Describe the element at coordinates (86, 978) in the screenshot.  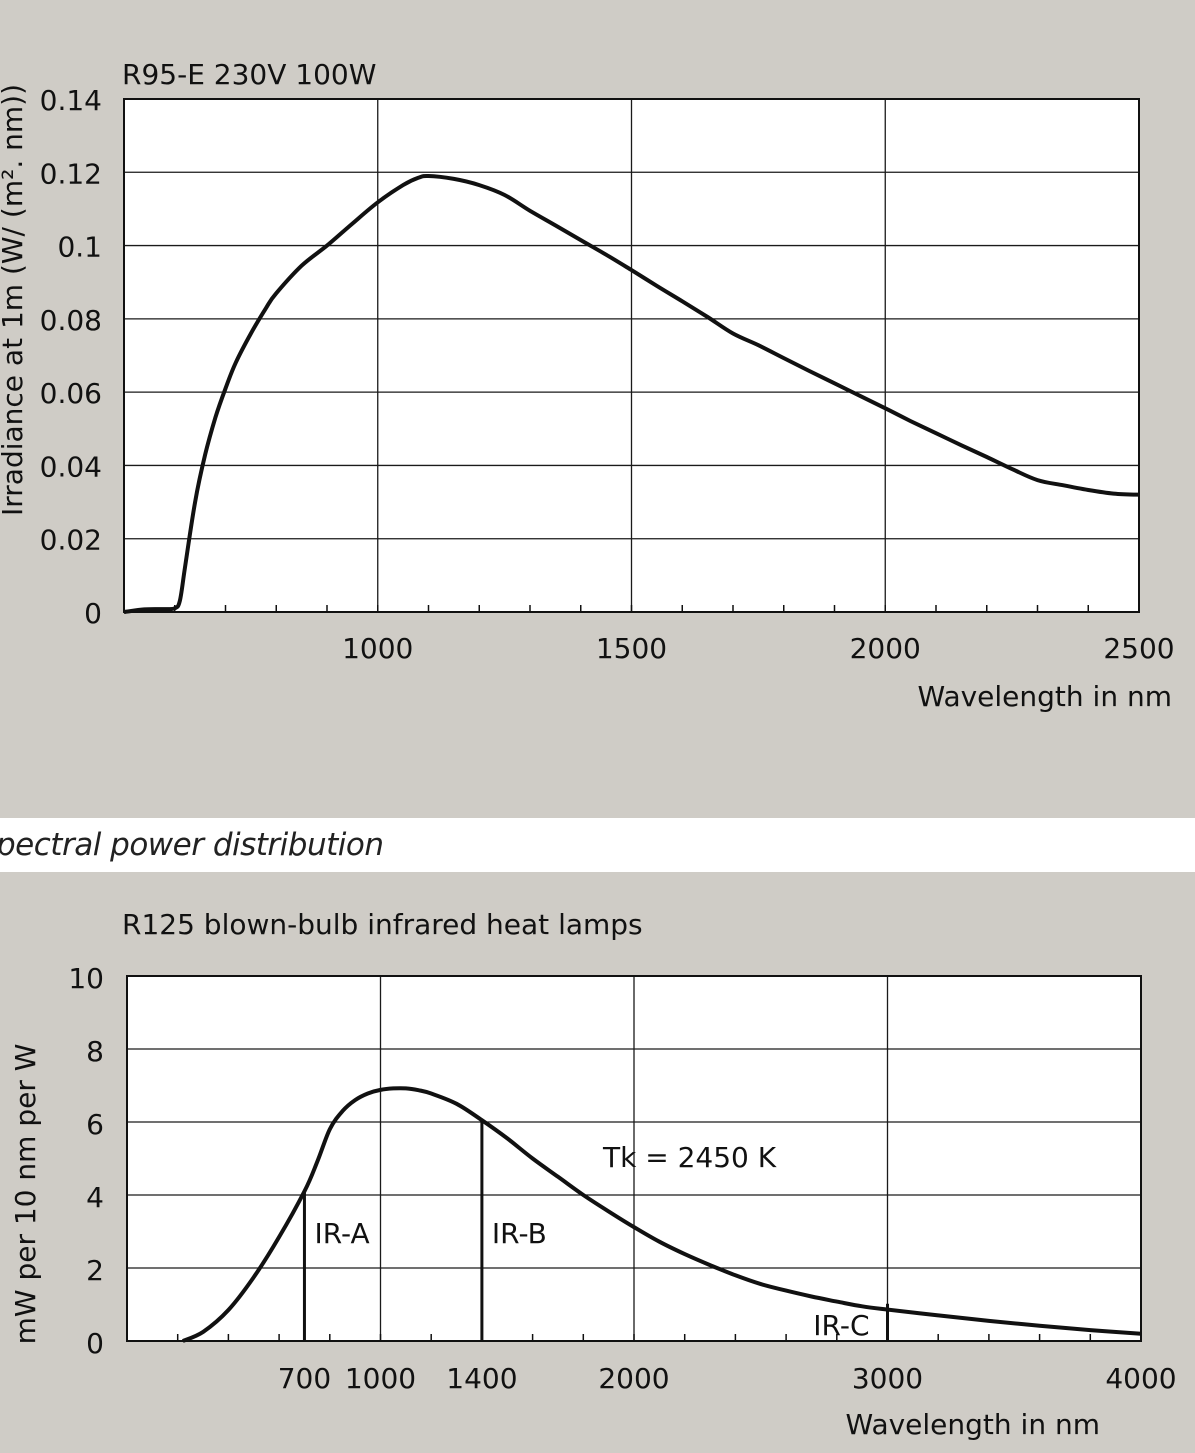
I see `y-tick-label: 10` at that location.